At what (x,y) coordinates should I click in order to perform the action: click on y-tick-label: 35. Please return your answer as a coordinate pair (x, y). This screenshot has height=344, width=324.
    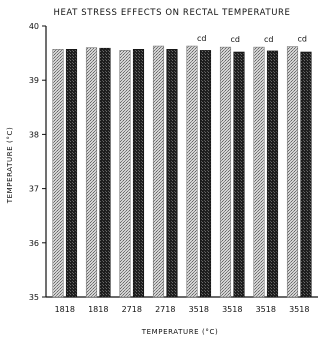
    Looking at the image, I should click on (34, 297).